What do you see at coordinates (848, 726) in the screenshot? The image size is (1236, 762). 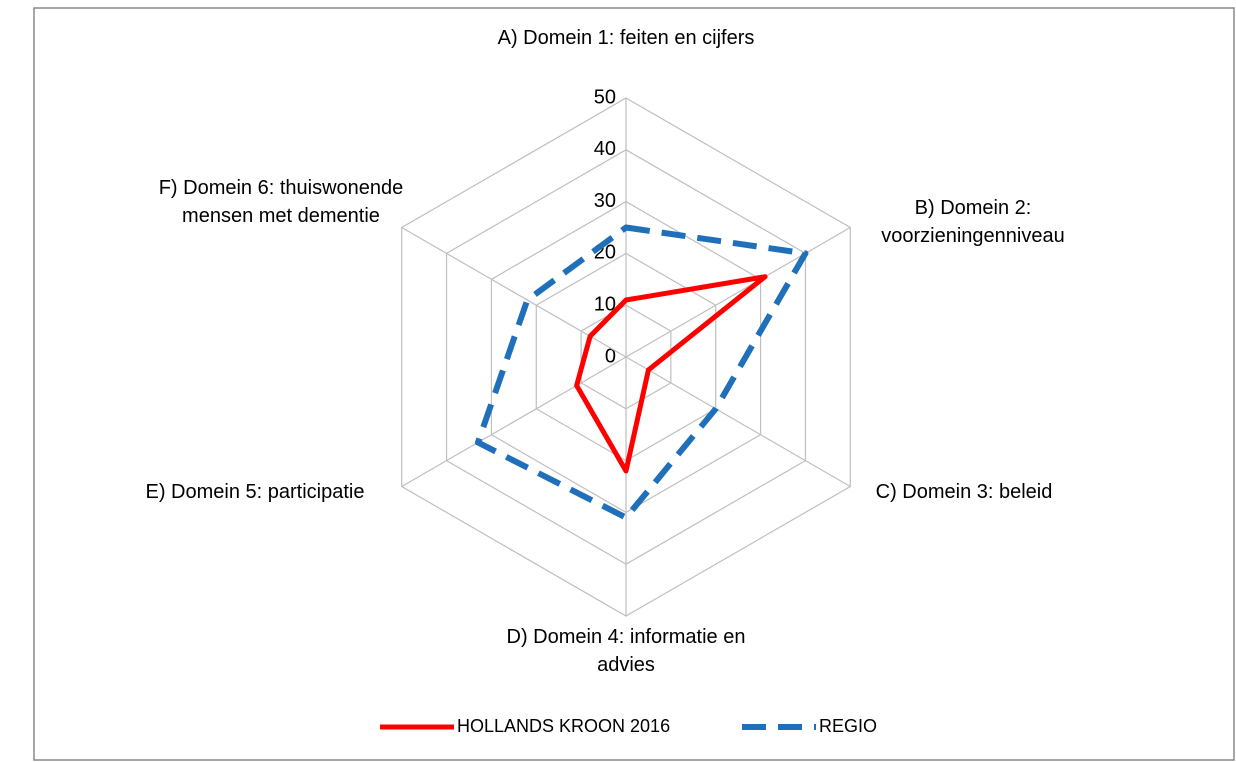 I see `legend-label: REGIO` at bounding box center [848, 726].